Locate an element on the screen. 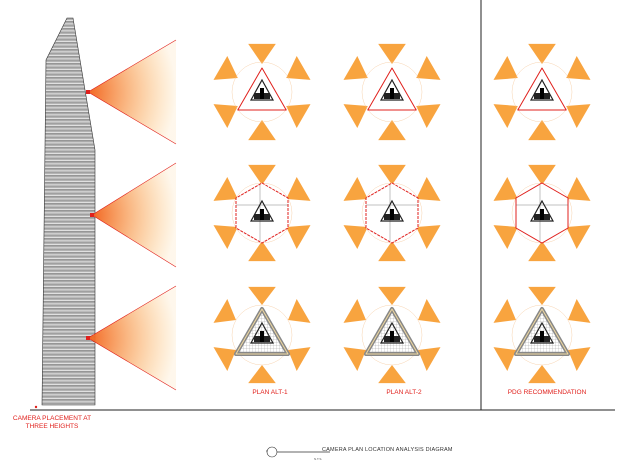 The height and width of the screenshot is (472, 620). caption-marker is located at coordinates (36, 407).